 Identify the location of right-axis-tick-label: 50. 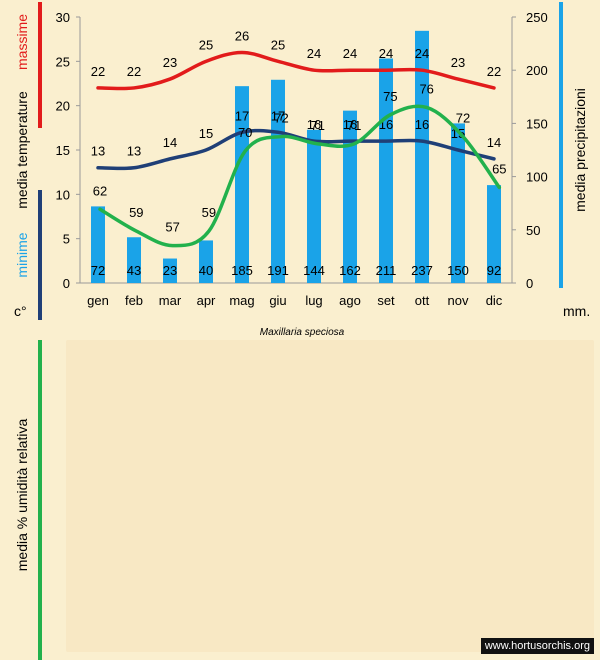
(533, 230).